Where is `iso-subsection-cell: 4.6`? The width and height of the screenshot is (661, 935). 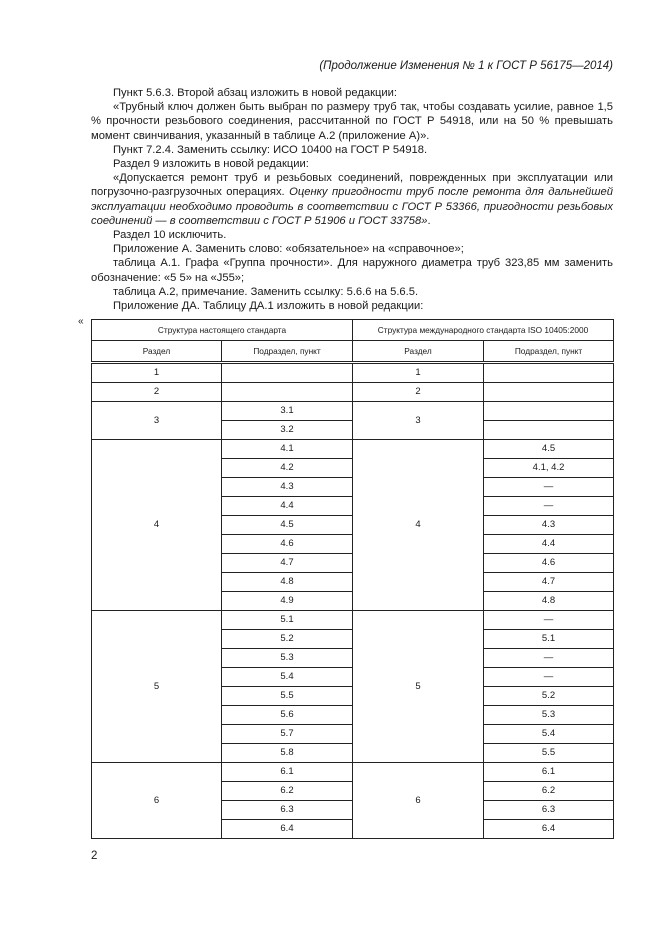
iso-subsection-cell: 4.6 is located at coordinates (549, 563).